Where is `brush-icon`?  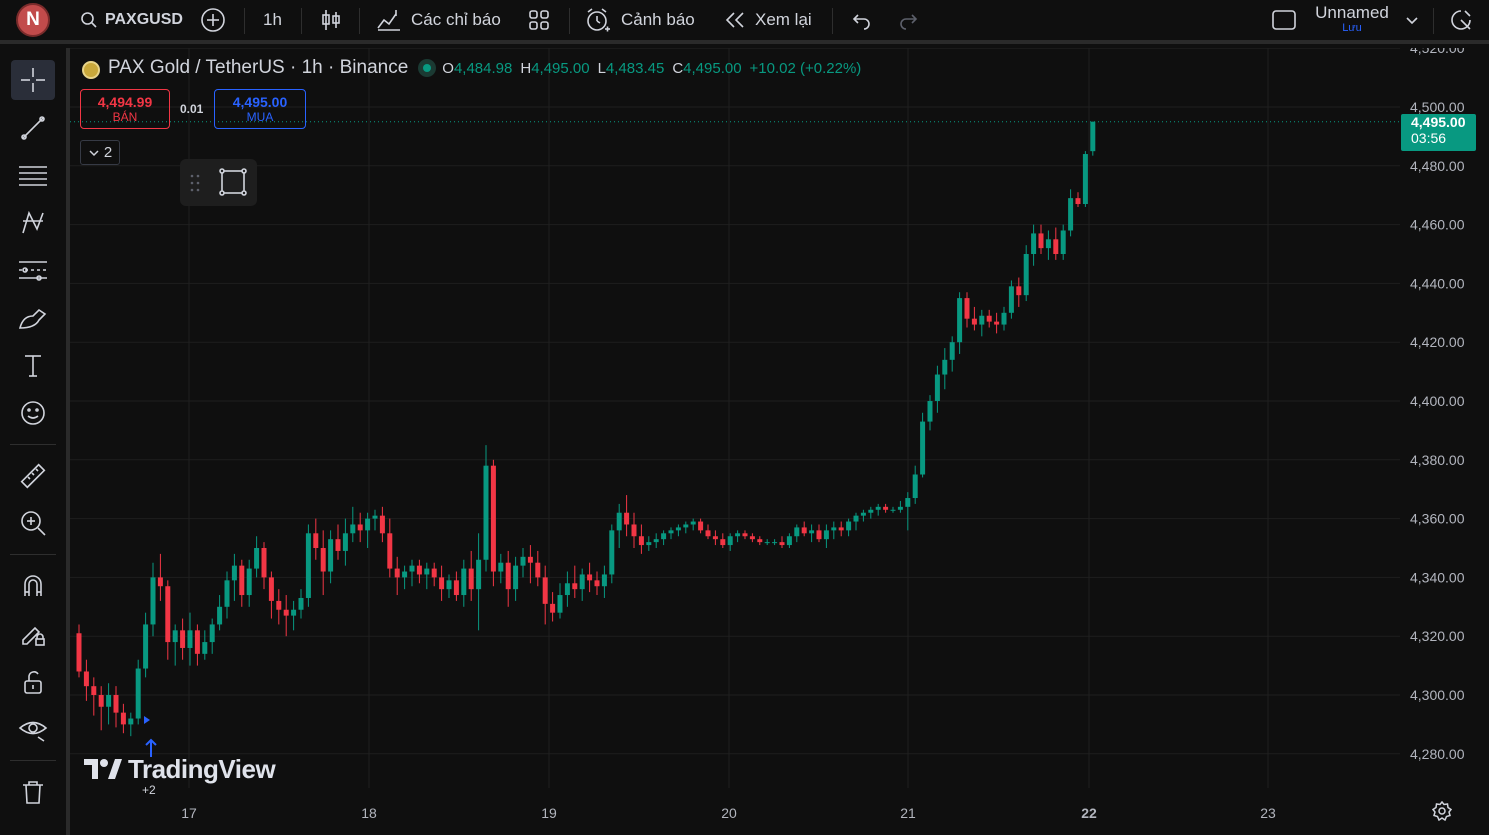 brush-icon is located at coordinates (32, 318).